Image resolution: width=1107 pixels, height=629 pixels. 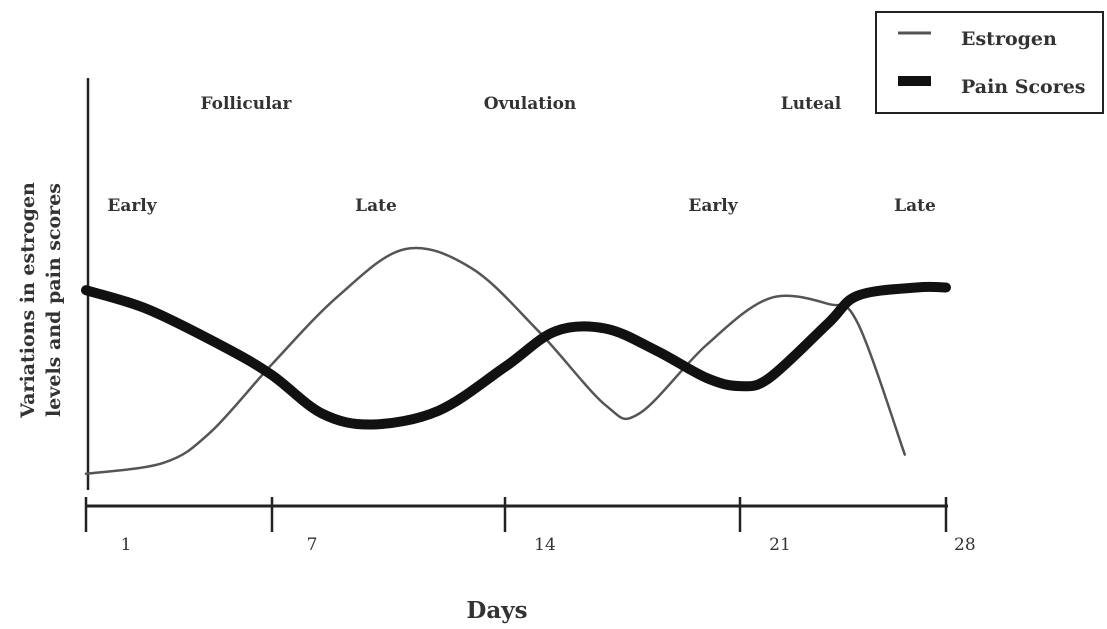 I want to click on subphase-label-luteal-late: Late, so click(x=915, y=206).